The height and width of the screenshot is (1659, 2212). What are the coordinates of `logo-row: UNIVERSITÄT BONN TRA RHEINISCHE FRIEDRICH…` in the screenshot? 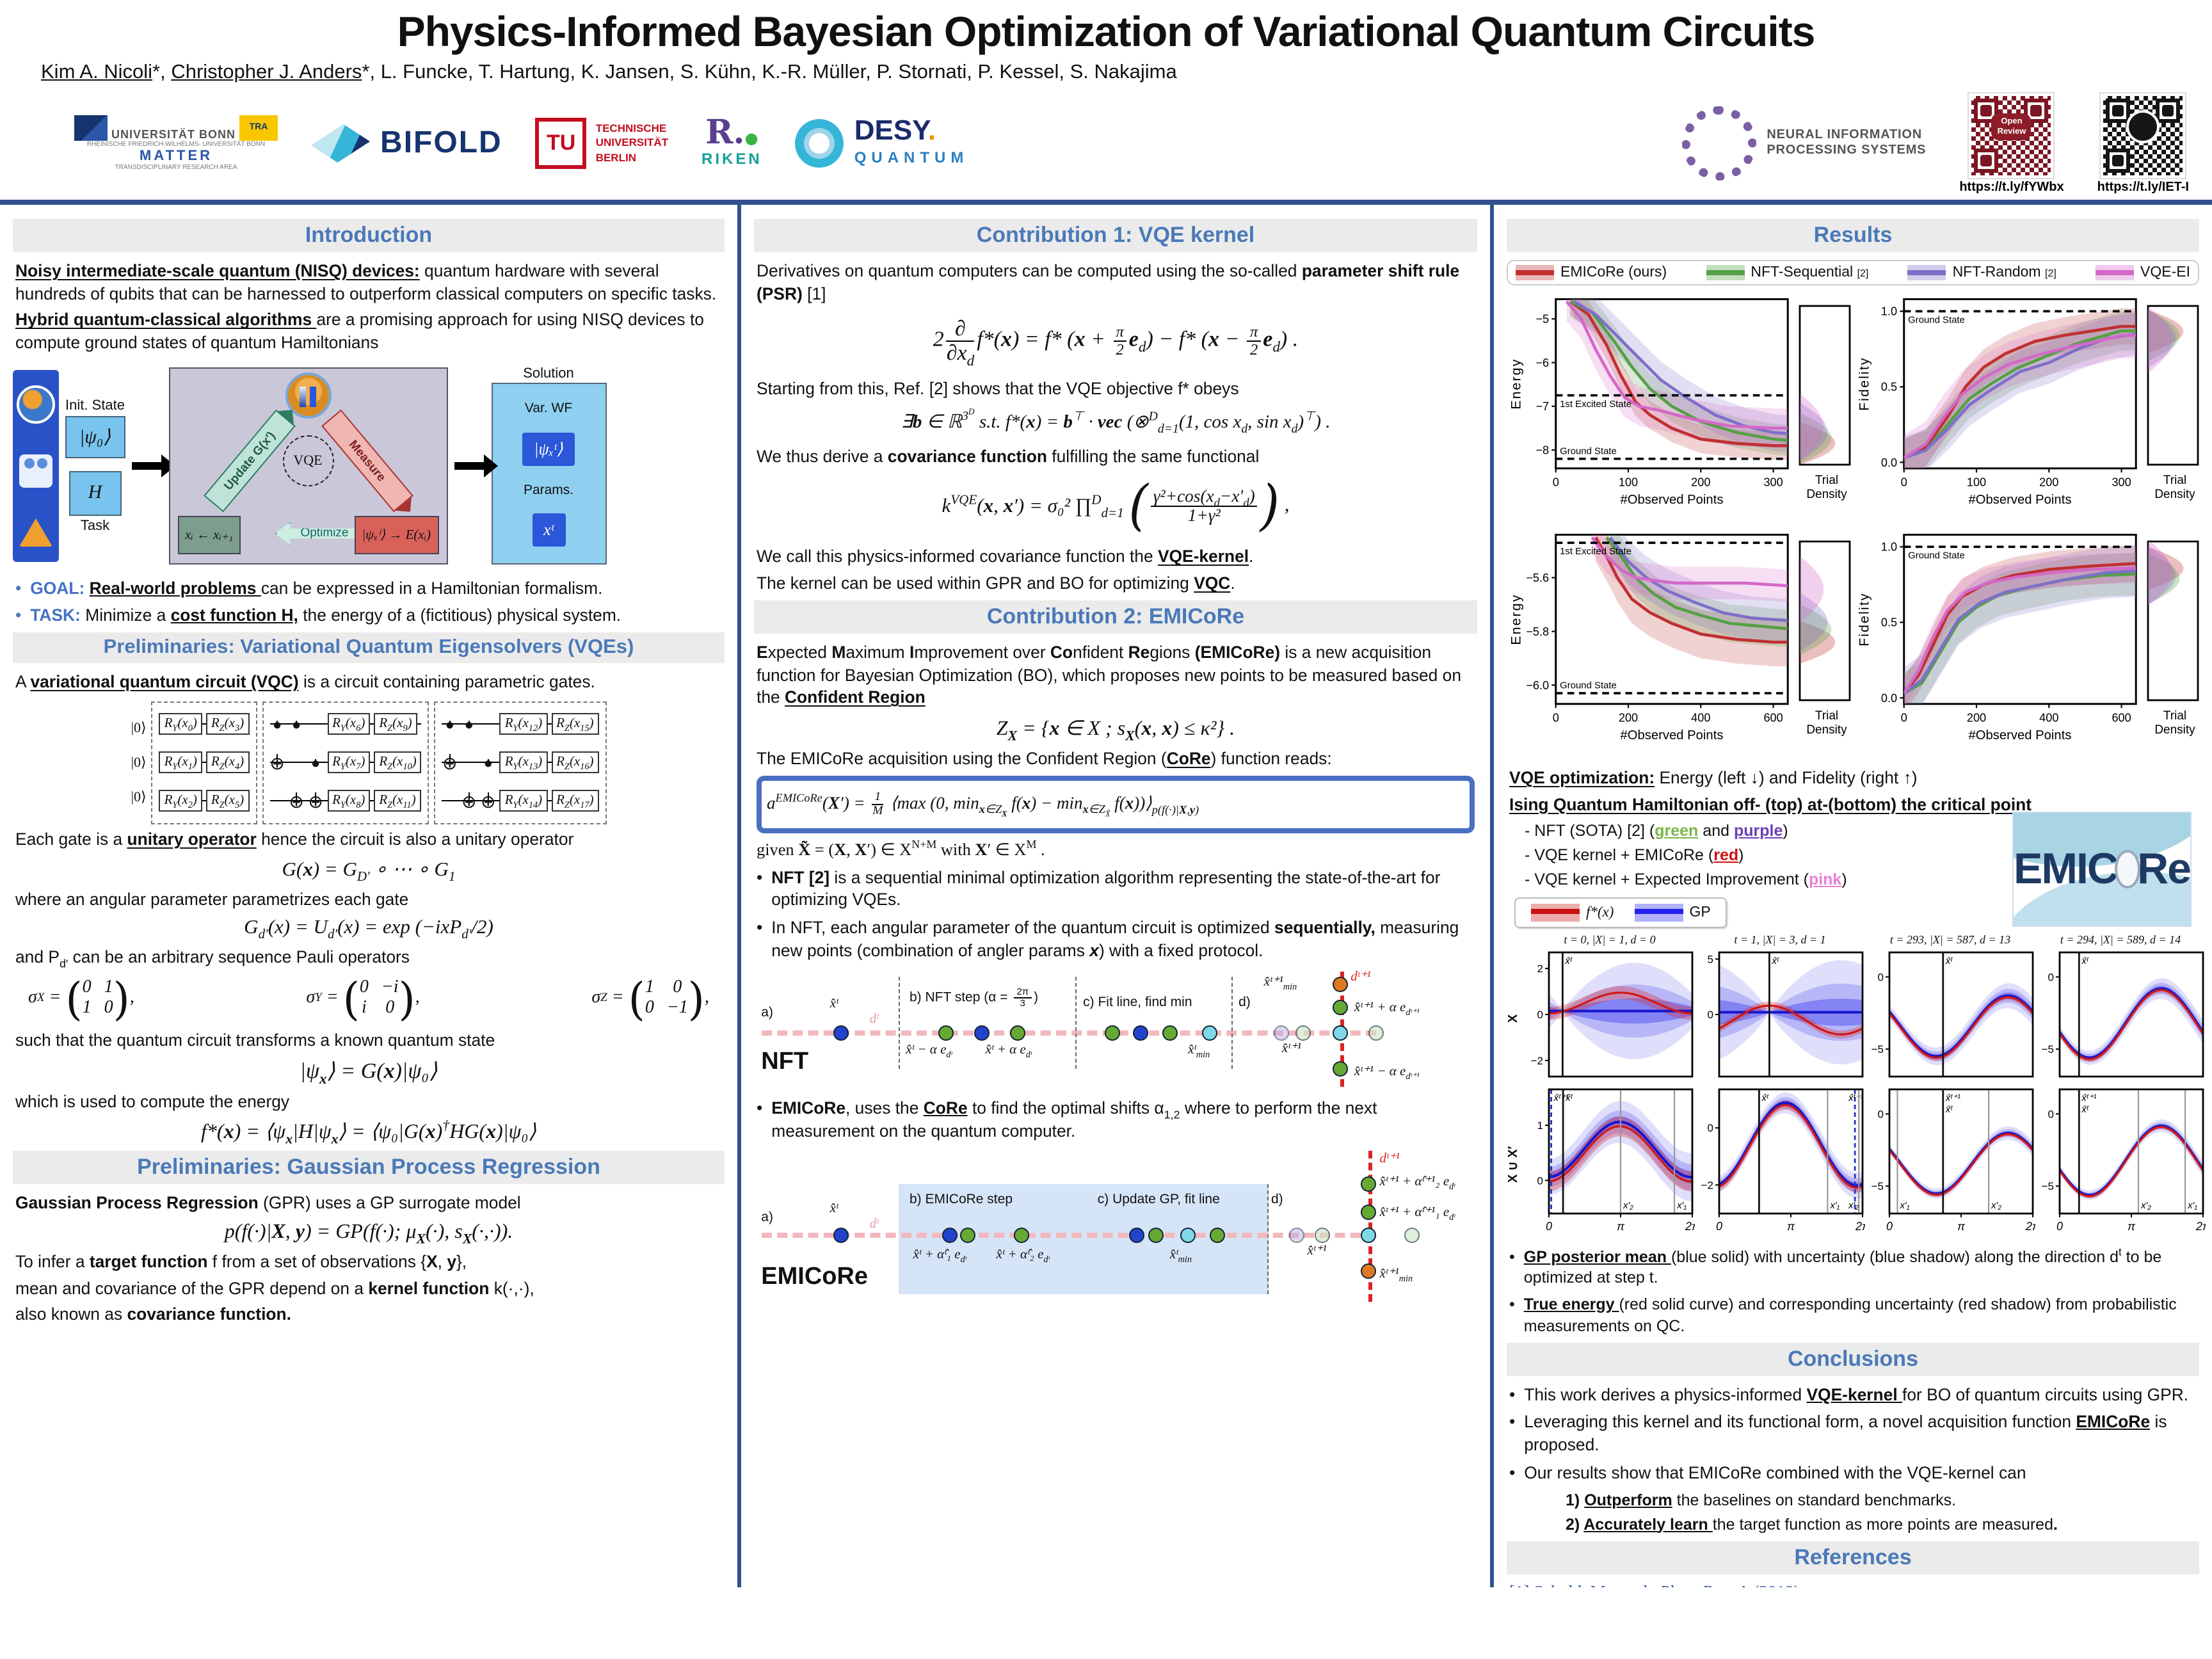 It's located at (1131, 143).